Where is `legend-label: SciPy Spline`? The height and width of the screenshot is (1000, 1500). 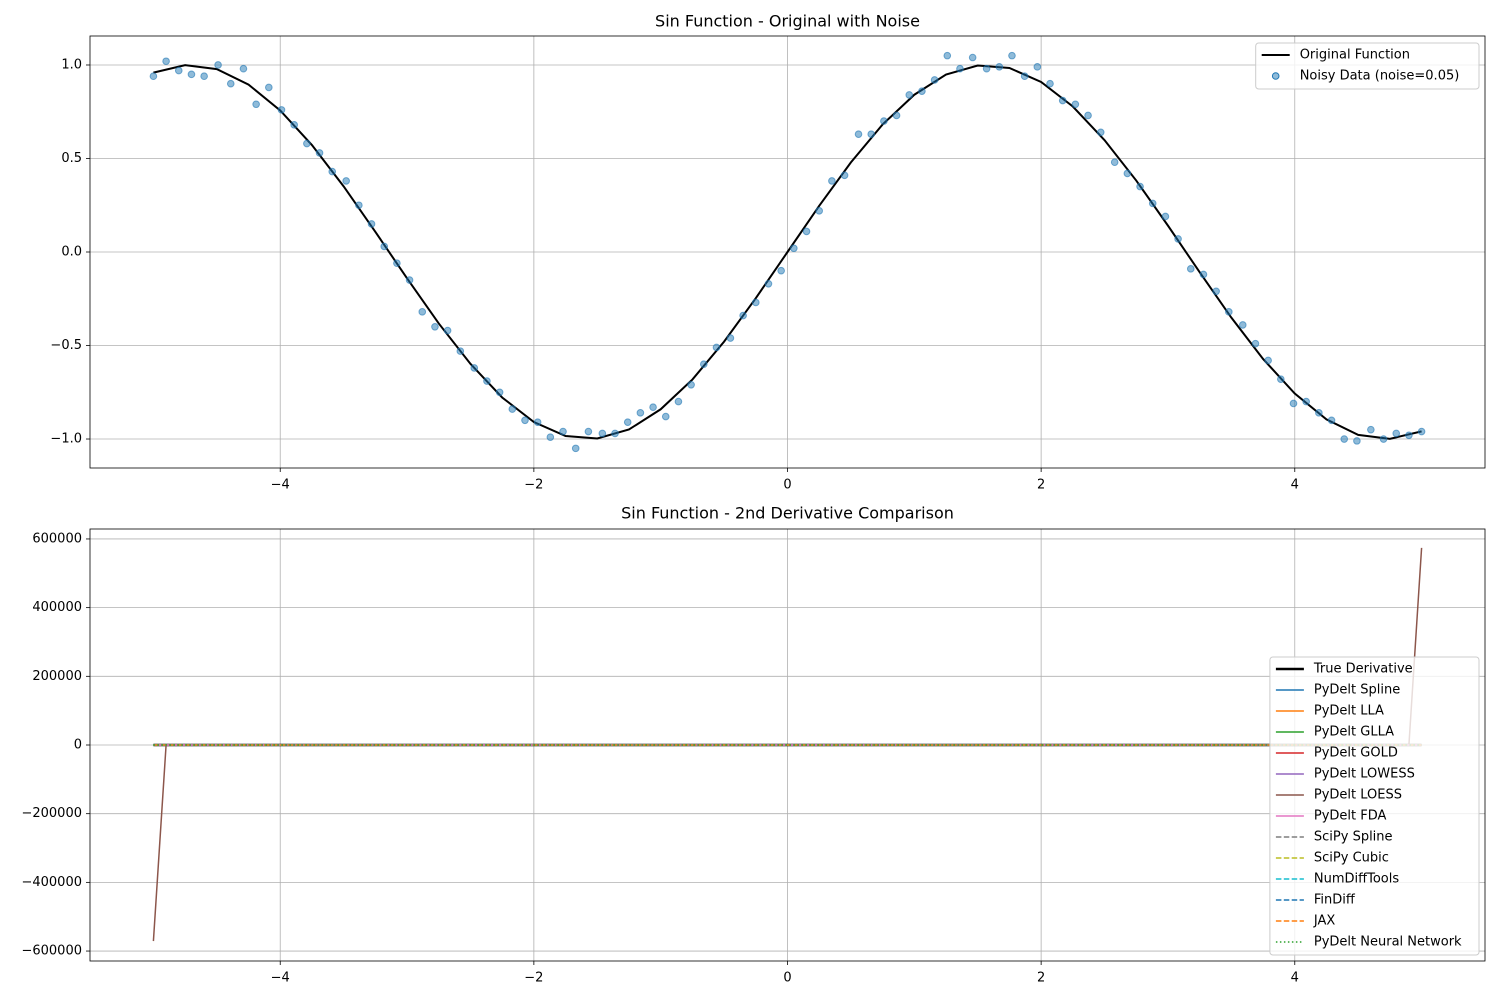
legend-label: SciPy Spline is located at coordinates (1353, 837).